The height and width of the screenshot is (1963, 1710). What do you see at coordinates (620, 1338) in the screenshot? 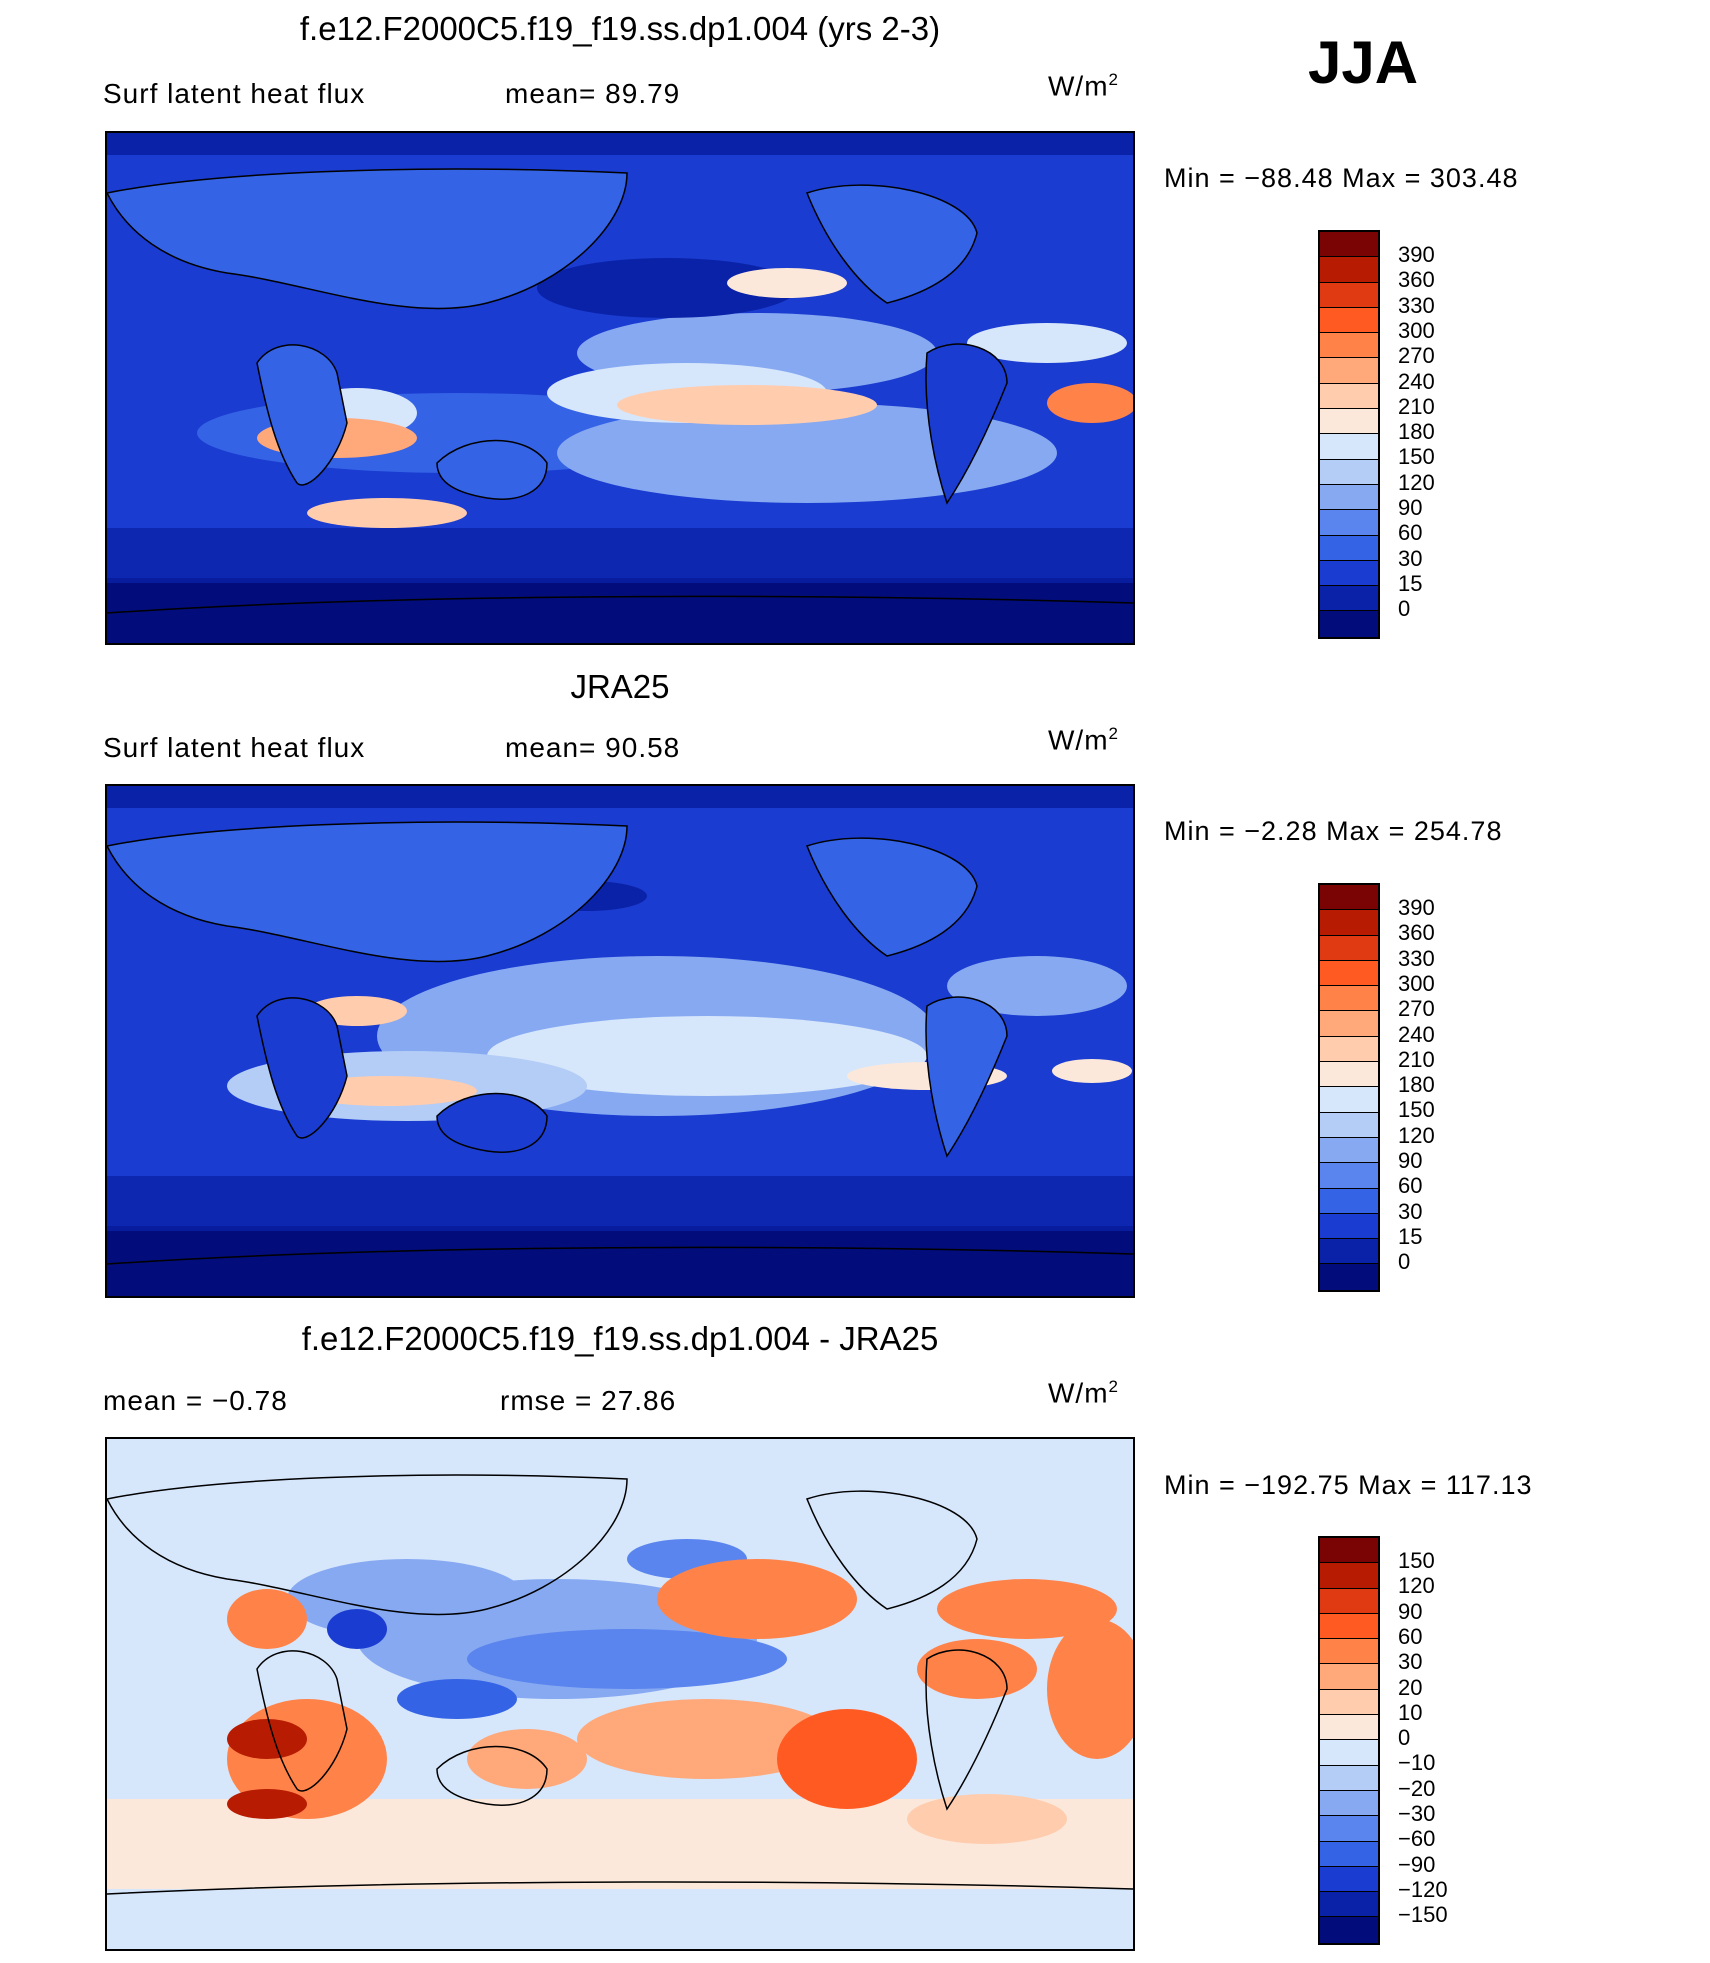
I see `panel-3-title: f.e12.F2000C5.f19_f19.ss.dp1.004 - JRA25` at bounding box center [620, 1338].